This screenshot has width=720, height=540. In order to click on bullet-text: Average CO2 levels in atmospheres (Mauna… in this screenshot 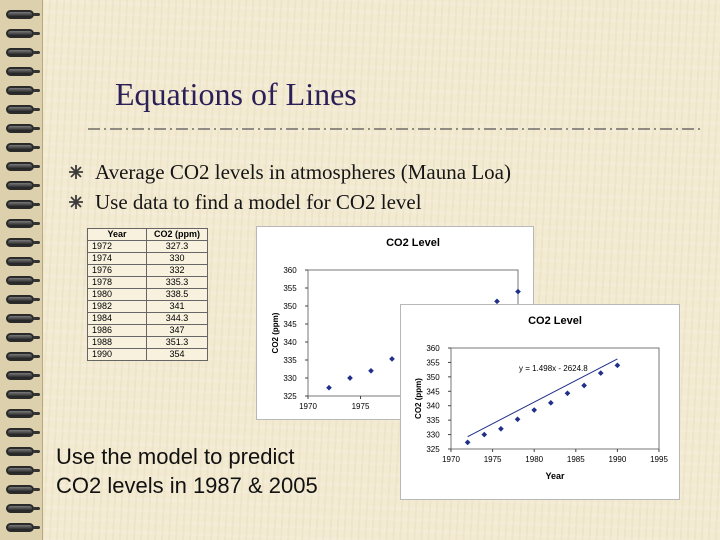, I will do `click(303, 171)`.